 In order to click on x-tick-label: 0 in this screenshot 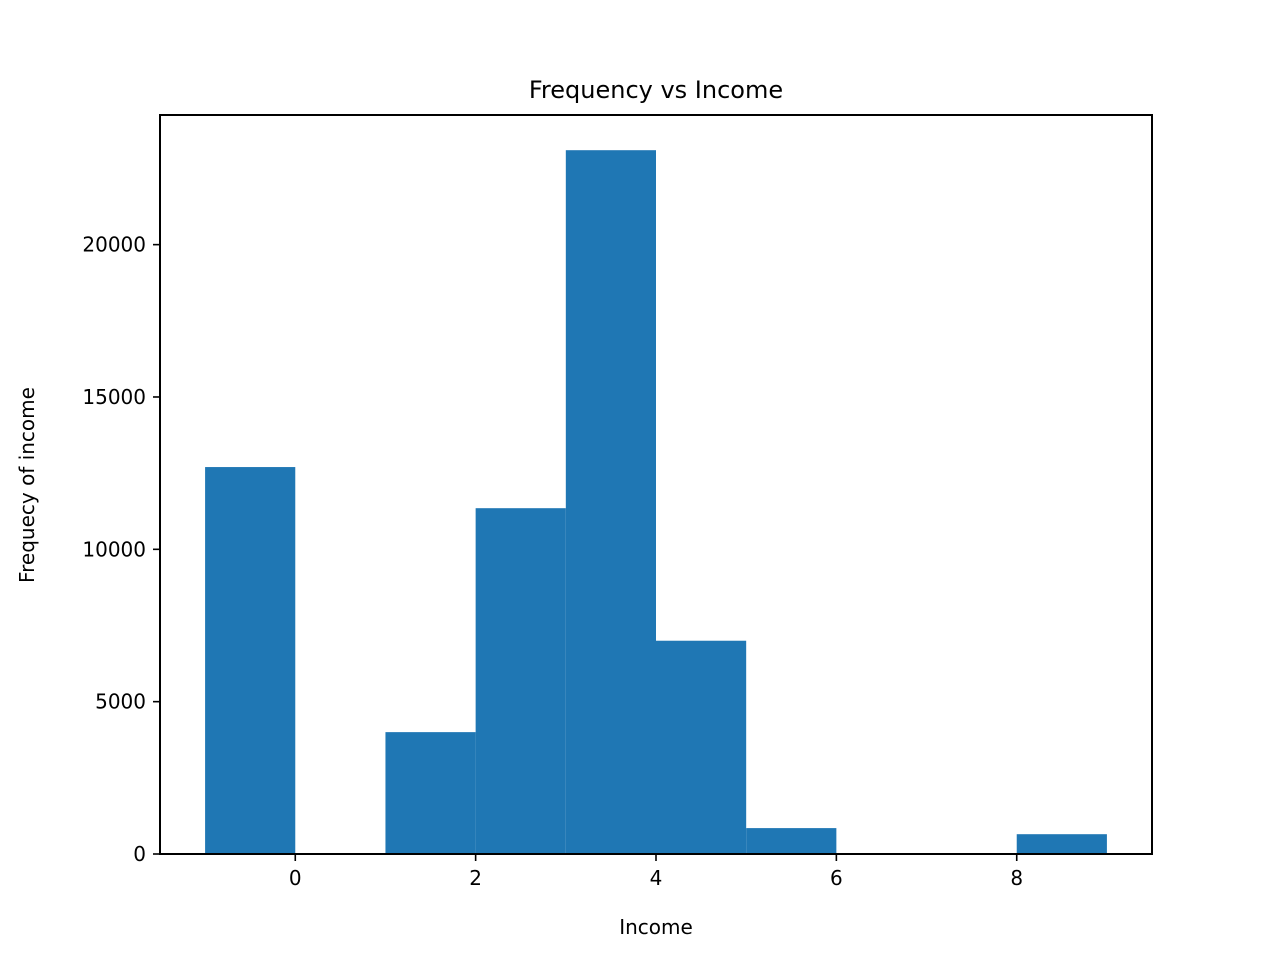, I will do `click(295, 878)`.